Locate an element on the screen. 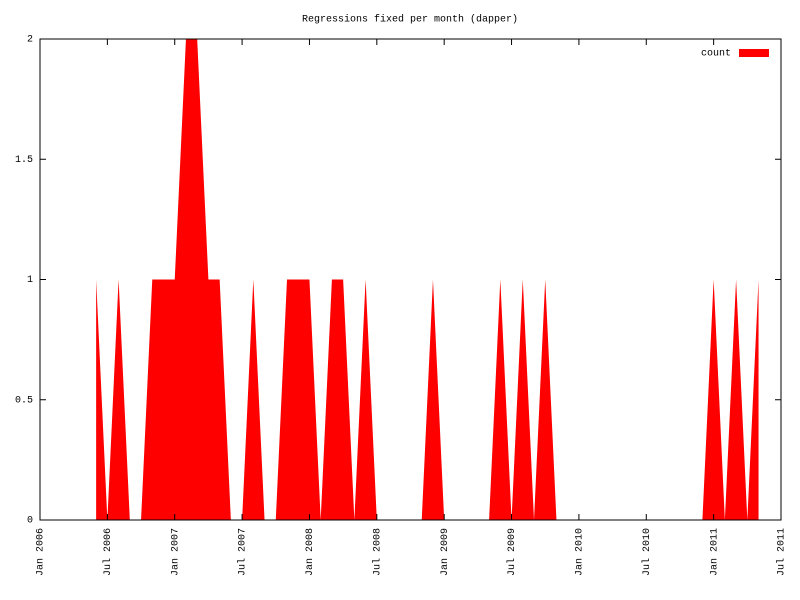 The image size is (800, 600). x-tick-label: Jul 2006 is located at coordinates (108, 552).